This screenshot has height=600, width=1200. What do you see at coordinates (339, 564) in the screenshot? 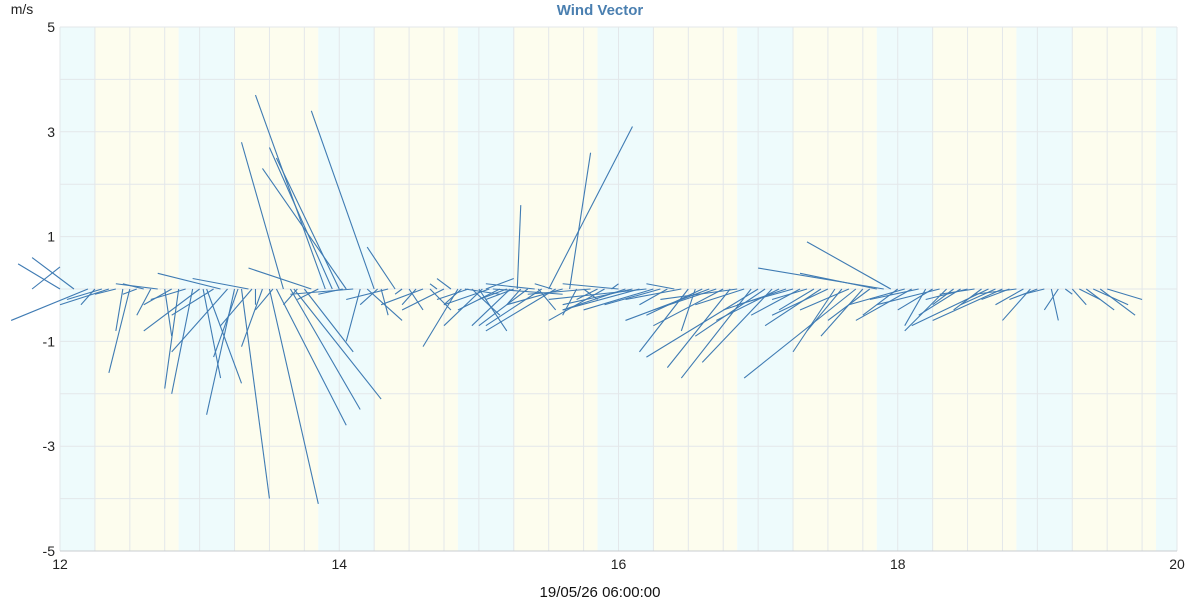
I see `x-tick-label-1: 14` at bounding box center [339, 564].